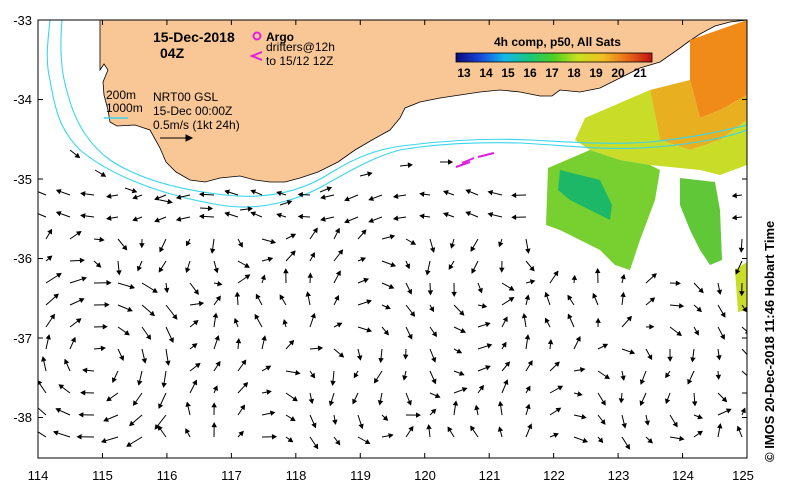  Describe the element at coordinates (22, 338) in the screenshot. I see `lat-tick-label: -37` at that location.